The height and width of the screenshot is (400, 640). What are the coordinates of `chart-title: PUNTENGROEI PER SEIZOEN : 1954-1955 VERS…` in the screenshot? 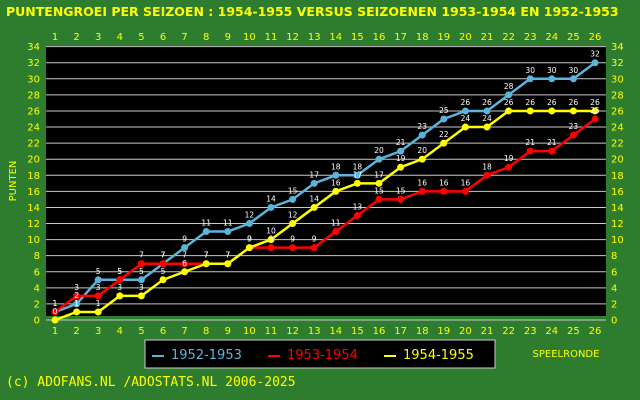 It's located at (312, 11).